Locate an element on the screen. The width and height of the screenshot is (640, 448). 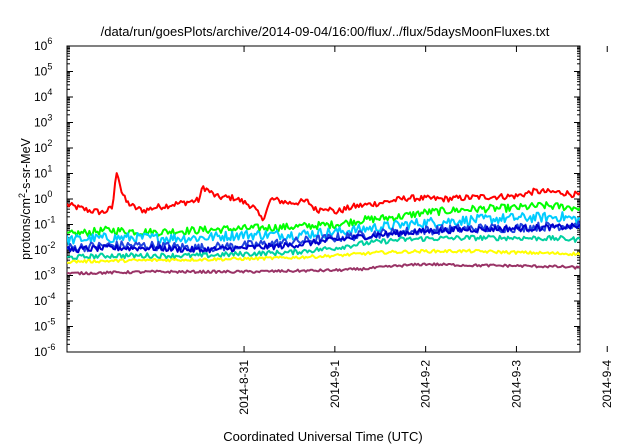
y-tick-exponent: 6 is located at coordinates (49, 41).